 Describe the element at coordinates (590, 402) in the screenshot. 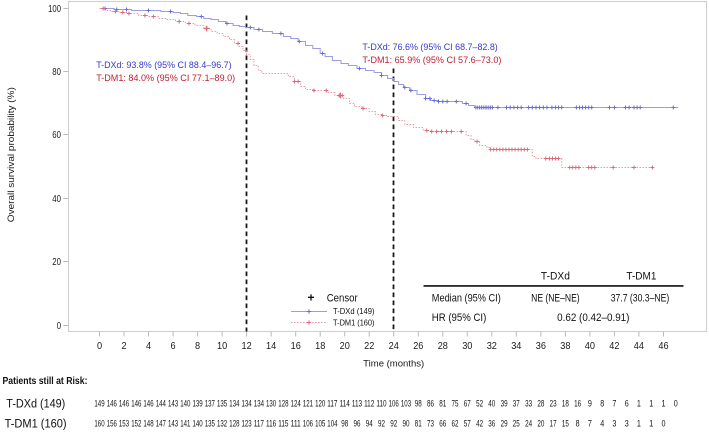

I see `svg-text: 9` at that location.